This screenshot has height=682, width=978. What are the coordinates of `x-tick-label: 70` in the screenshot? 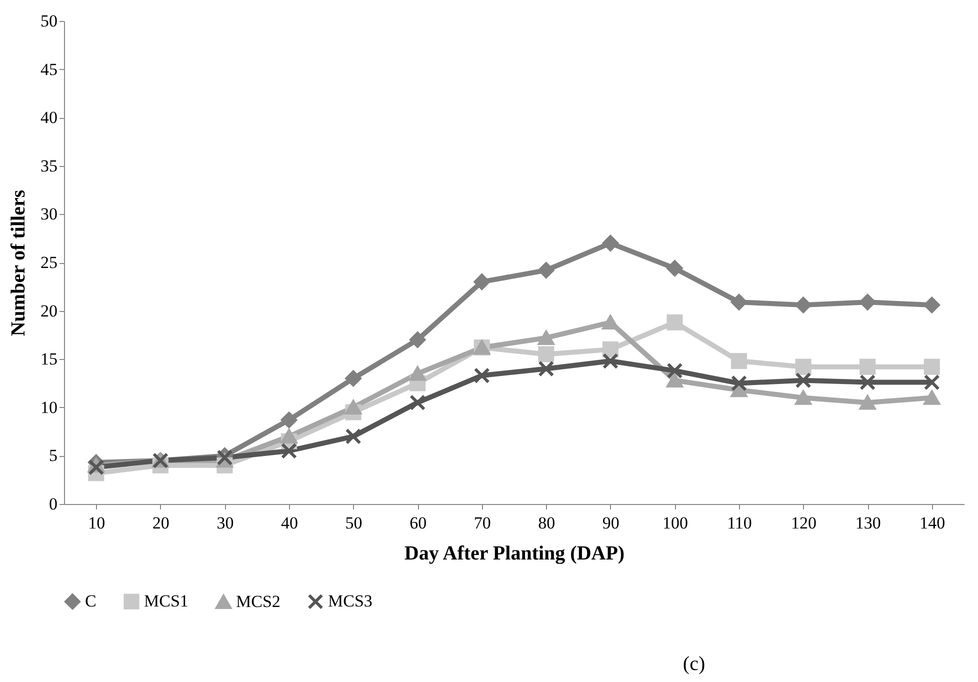 It's located at (482, 523).